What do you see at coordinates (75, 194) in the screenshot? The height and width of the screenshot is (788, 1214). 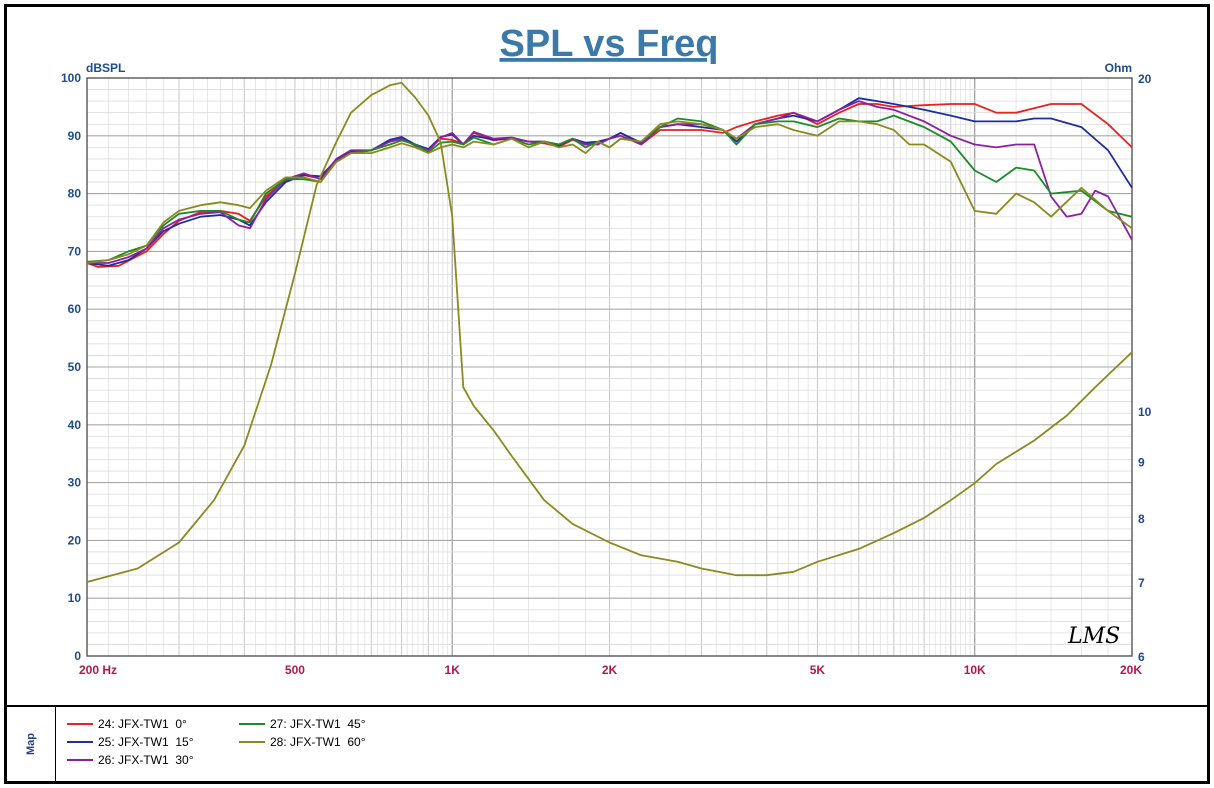 I see `y-left-tick-label: 80` at bounding box center [75, 194].